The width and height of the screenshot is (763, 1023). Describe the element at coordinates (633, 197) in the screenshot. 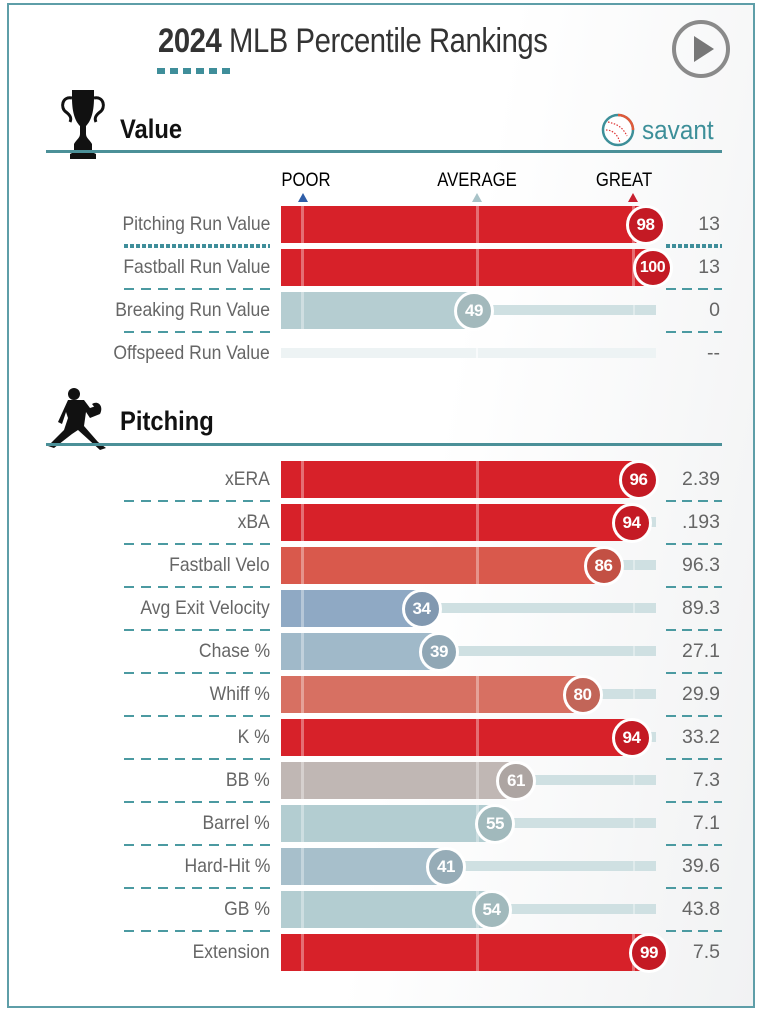

I see `great-marker-icon` at that location.